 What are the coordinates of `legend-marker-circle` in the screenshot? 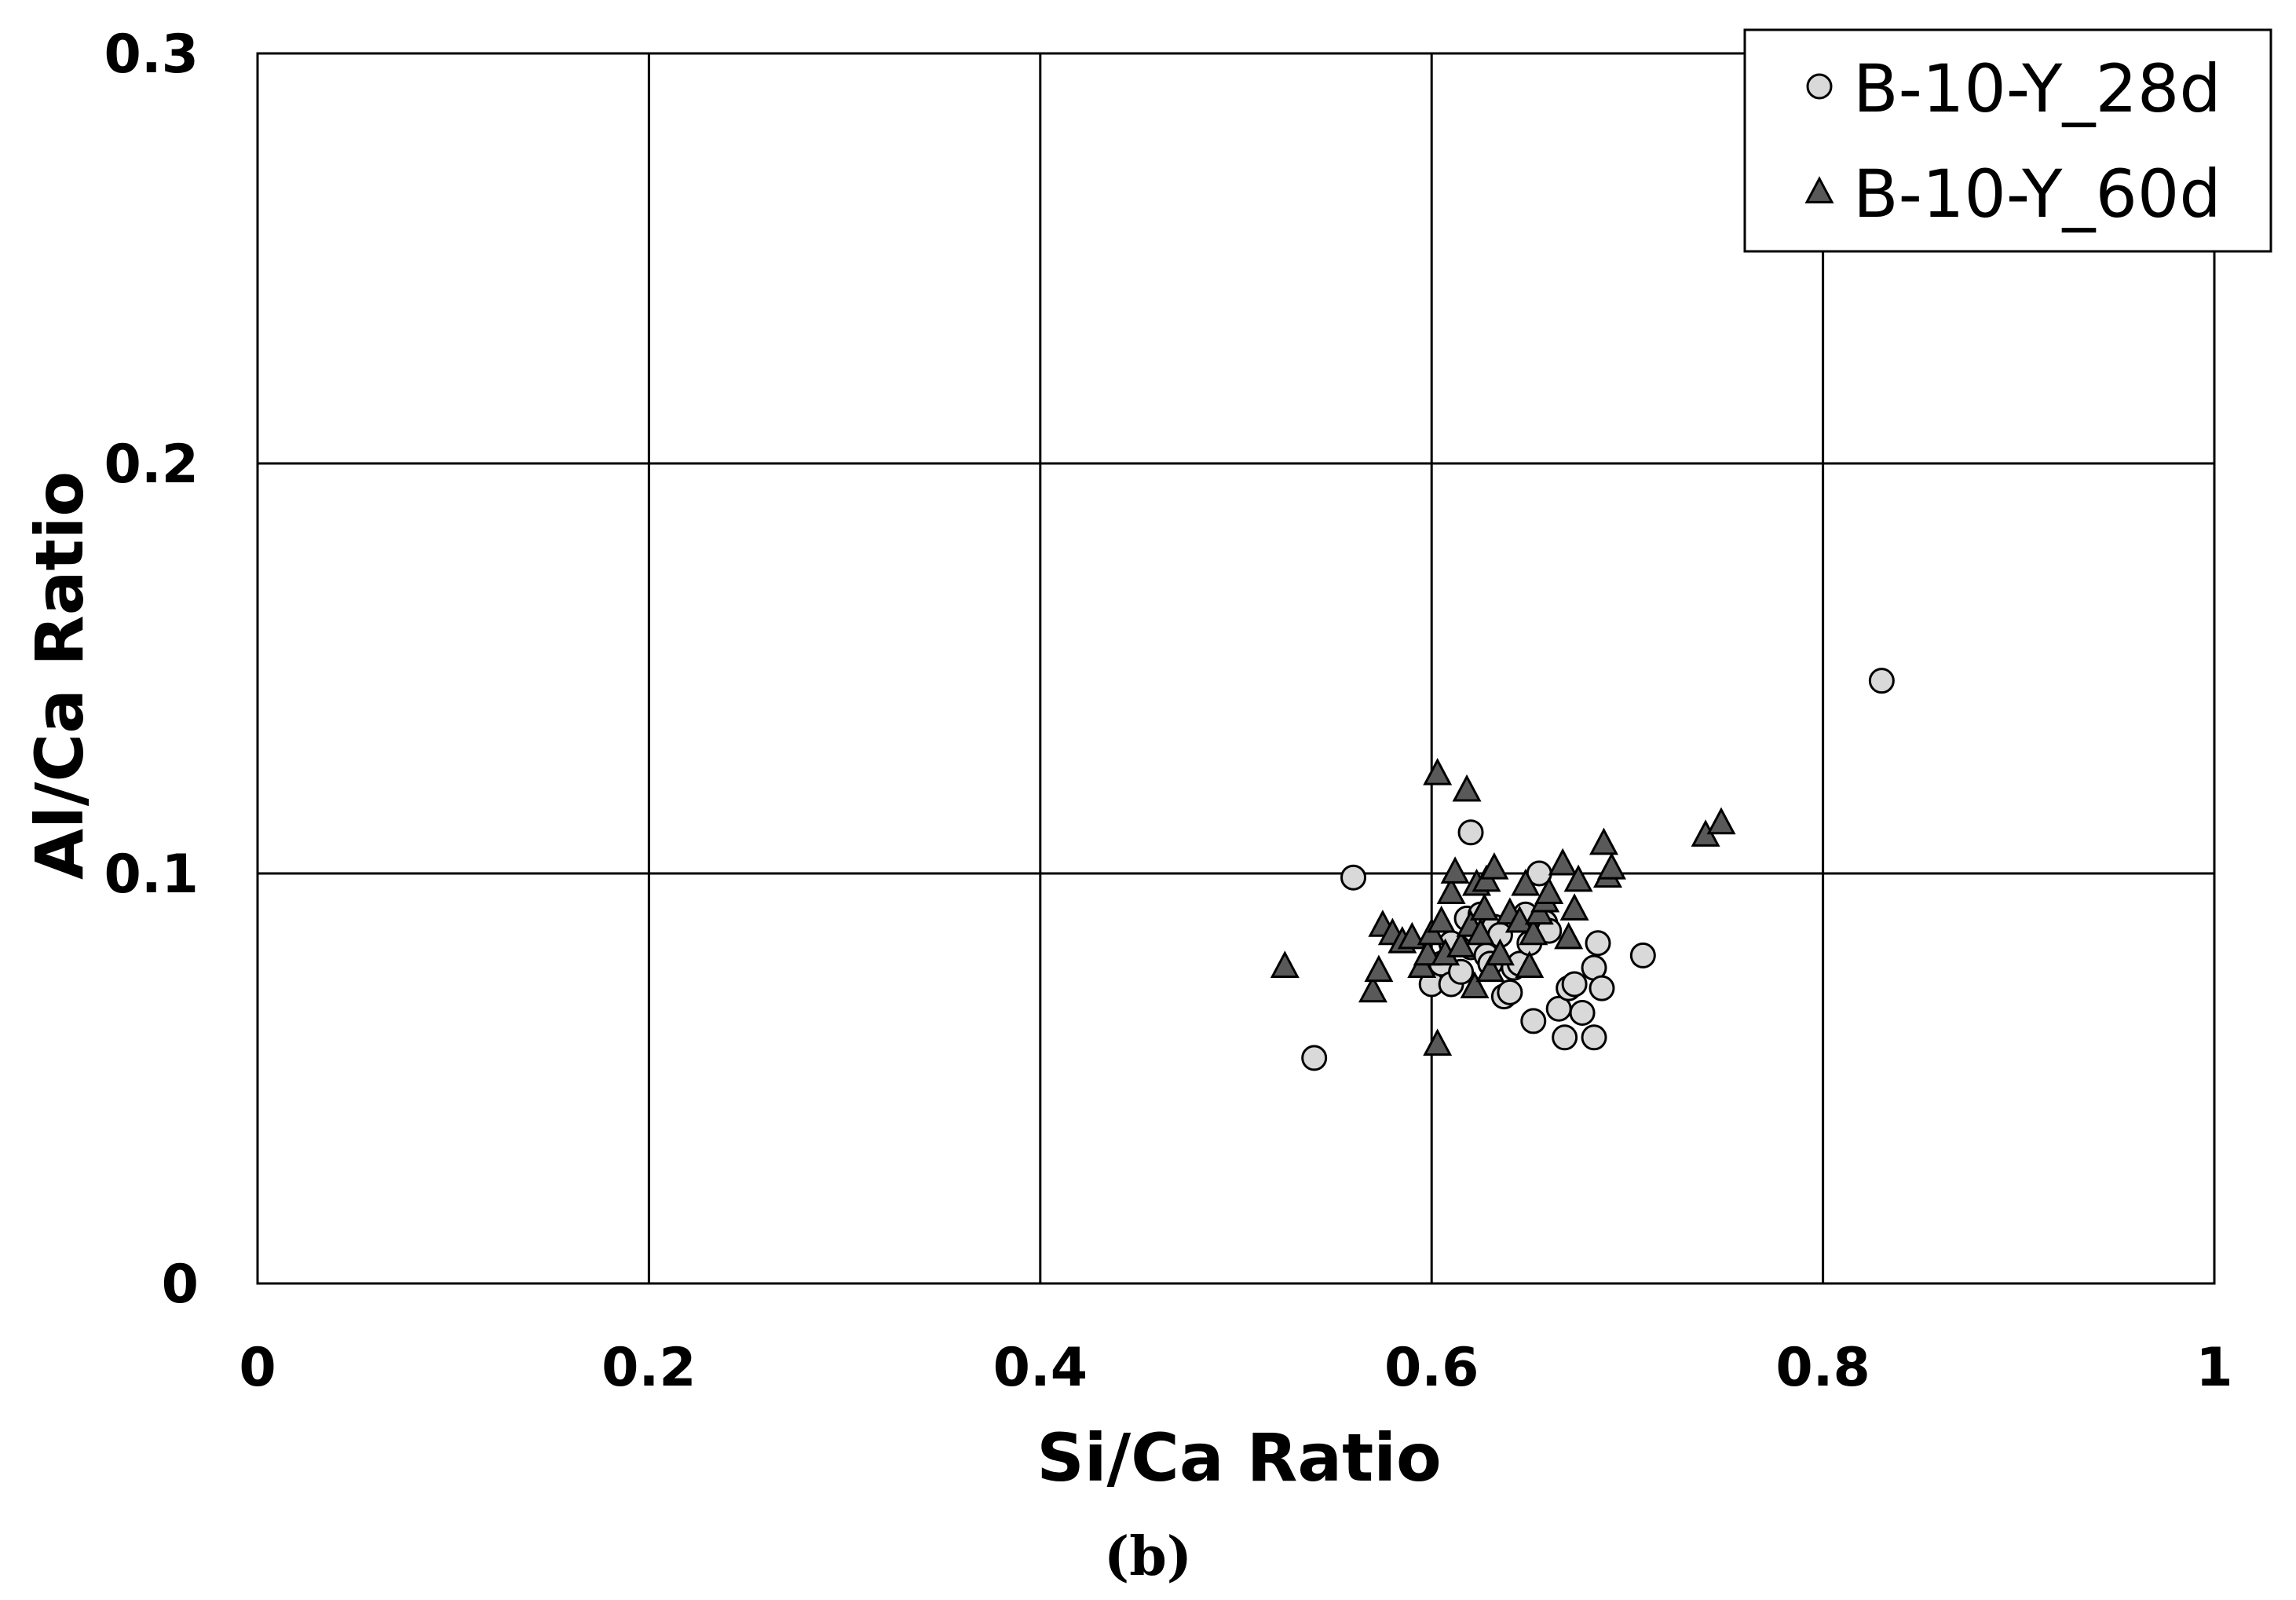 It's located at (1820, 86).